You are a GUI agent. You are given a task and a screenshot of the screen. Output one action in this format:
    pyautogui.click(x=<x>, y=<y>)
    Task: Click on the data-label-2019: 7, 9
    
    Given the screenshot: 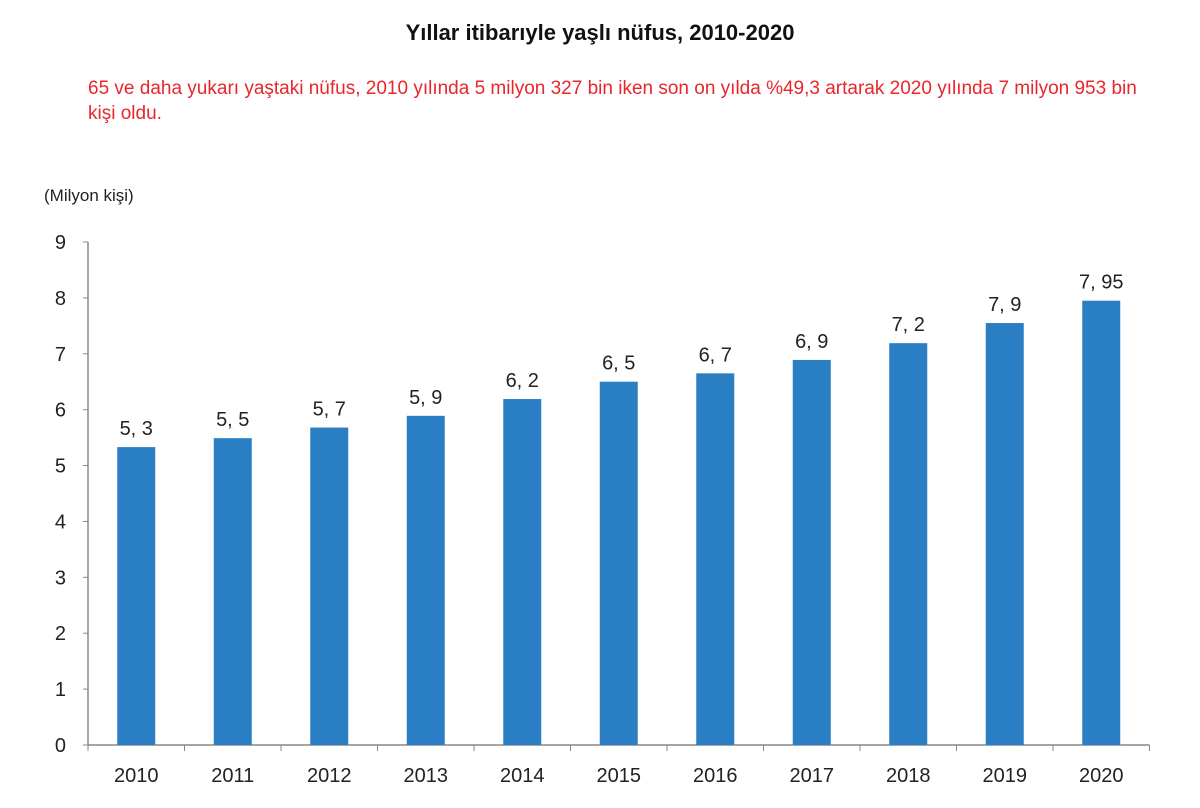 What is the action you would take?
    pyautogui.click(x=1004, y=305)
    